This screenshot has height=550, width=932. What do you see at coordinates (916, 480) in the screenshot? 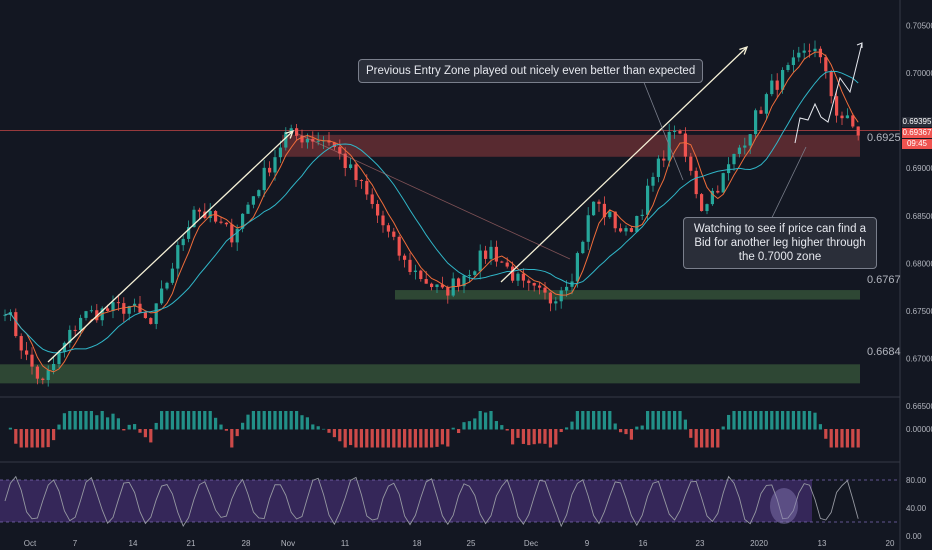
I see `osc-tick: 80.00` at bounding box center [916, 480].